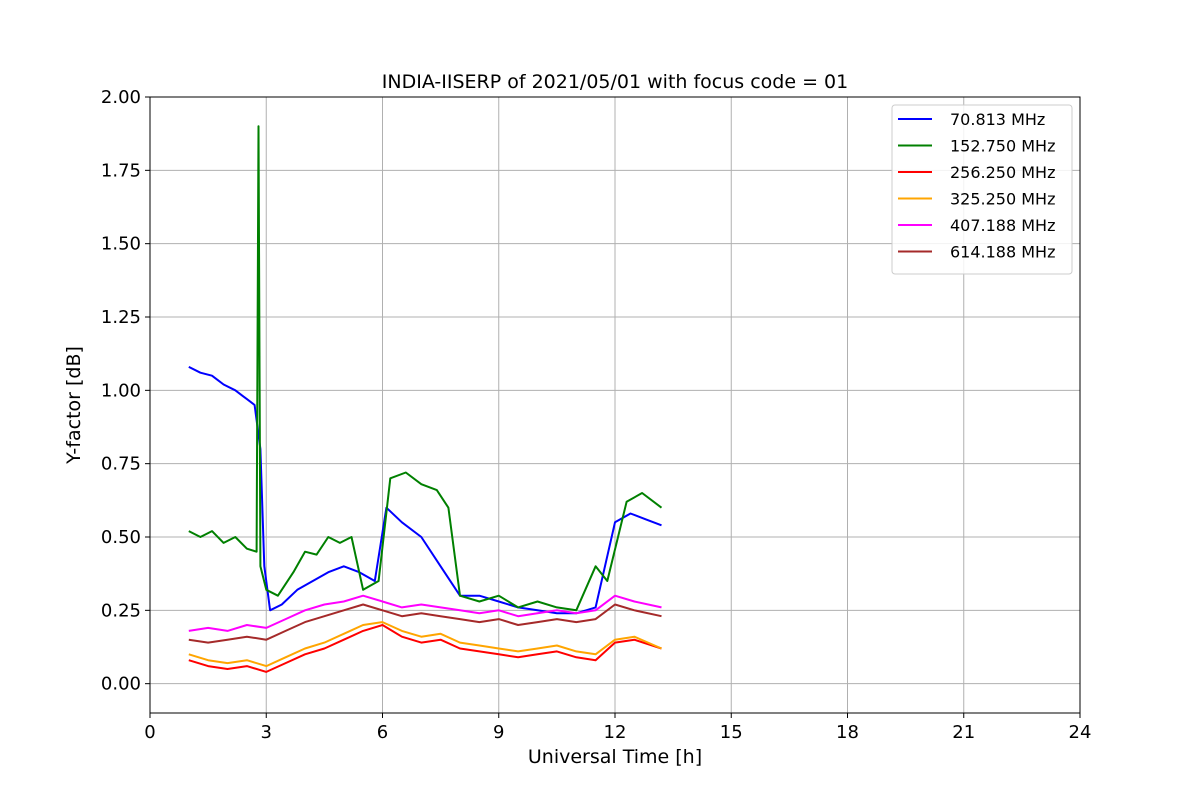 This screenshot has width=1200, height=800. What do you see at coordinates (963, 732) in the screenshot?
I see `x-tick-label: 21` at bounding box center [963, 732].